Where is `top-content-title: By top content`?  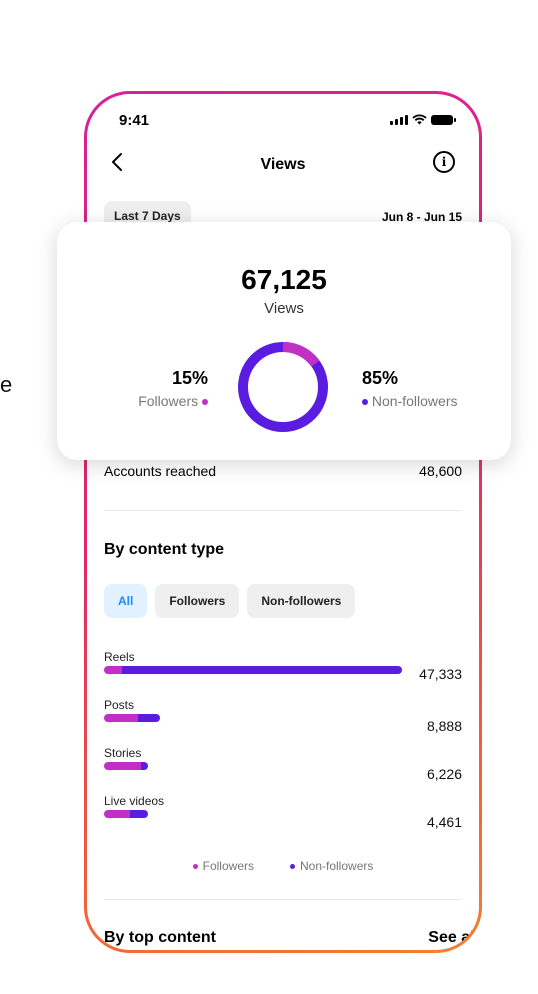
top-content-title: By top content is located at coordinates (160, 937).